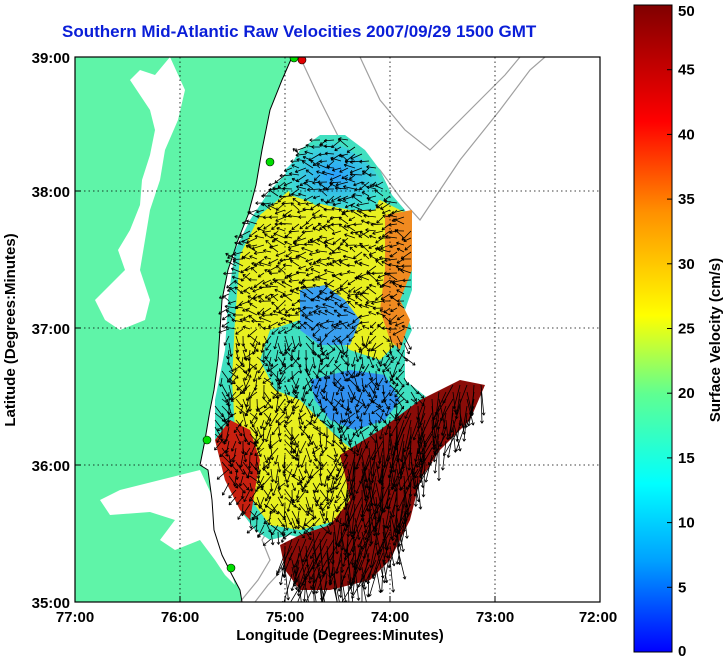  I want to click on station-marker, so click(207, 440).